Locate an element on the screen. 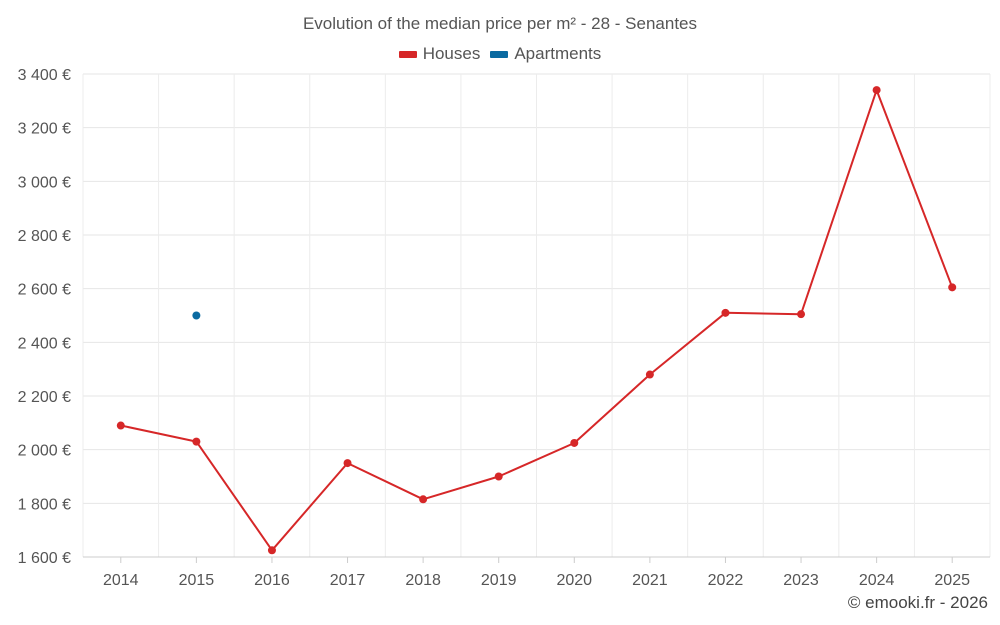 The width and height of the screenshot is (1000, 625). y-tick-label: 3 400 € is located at coordinates (44, 75).